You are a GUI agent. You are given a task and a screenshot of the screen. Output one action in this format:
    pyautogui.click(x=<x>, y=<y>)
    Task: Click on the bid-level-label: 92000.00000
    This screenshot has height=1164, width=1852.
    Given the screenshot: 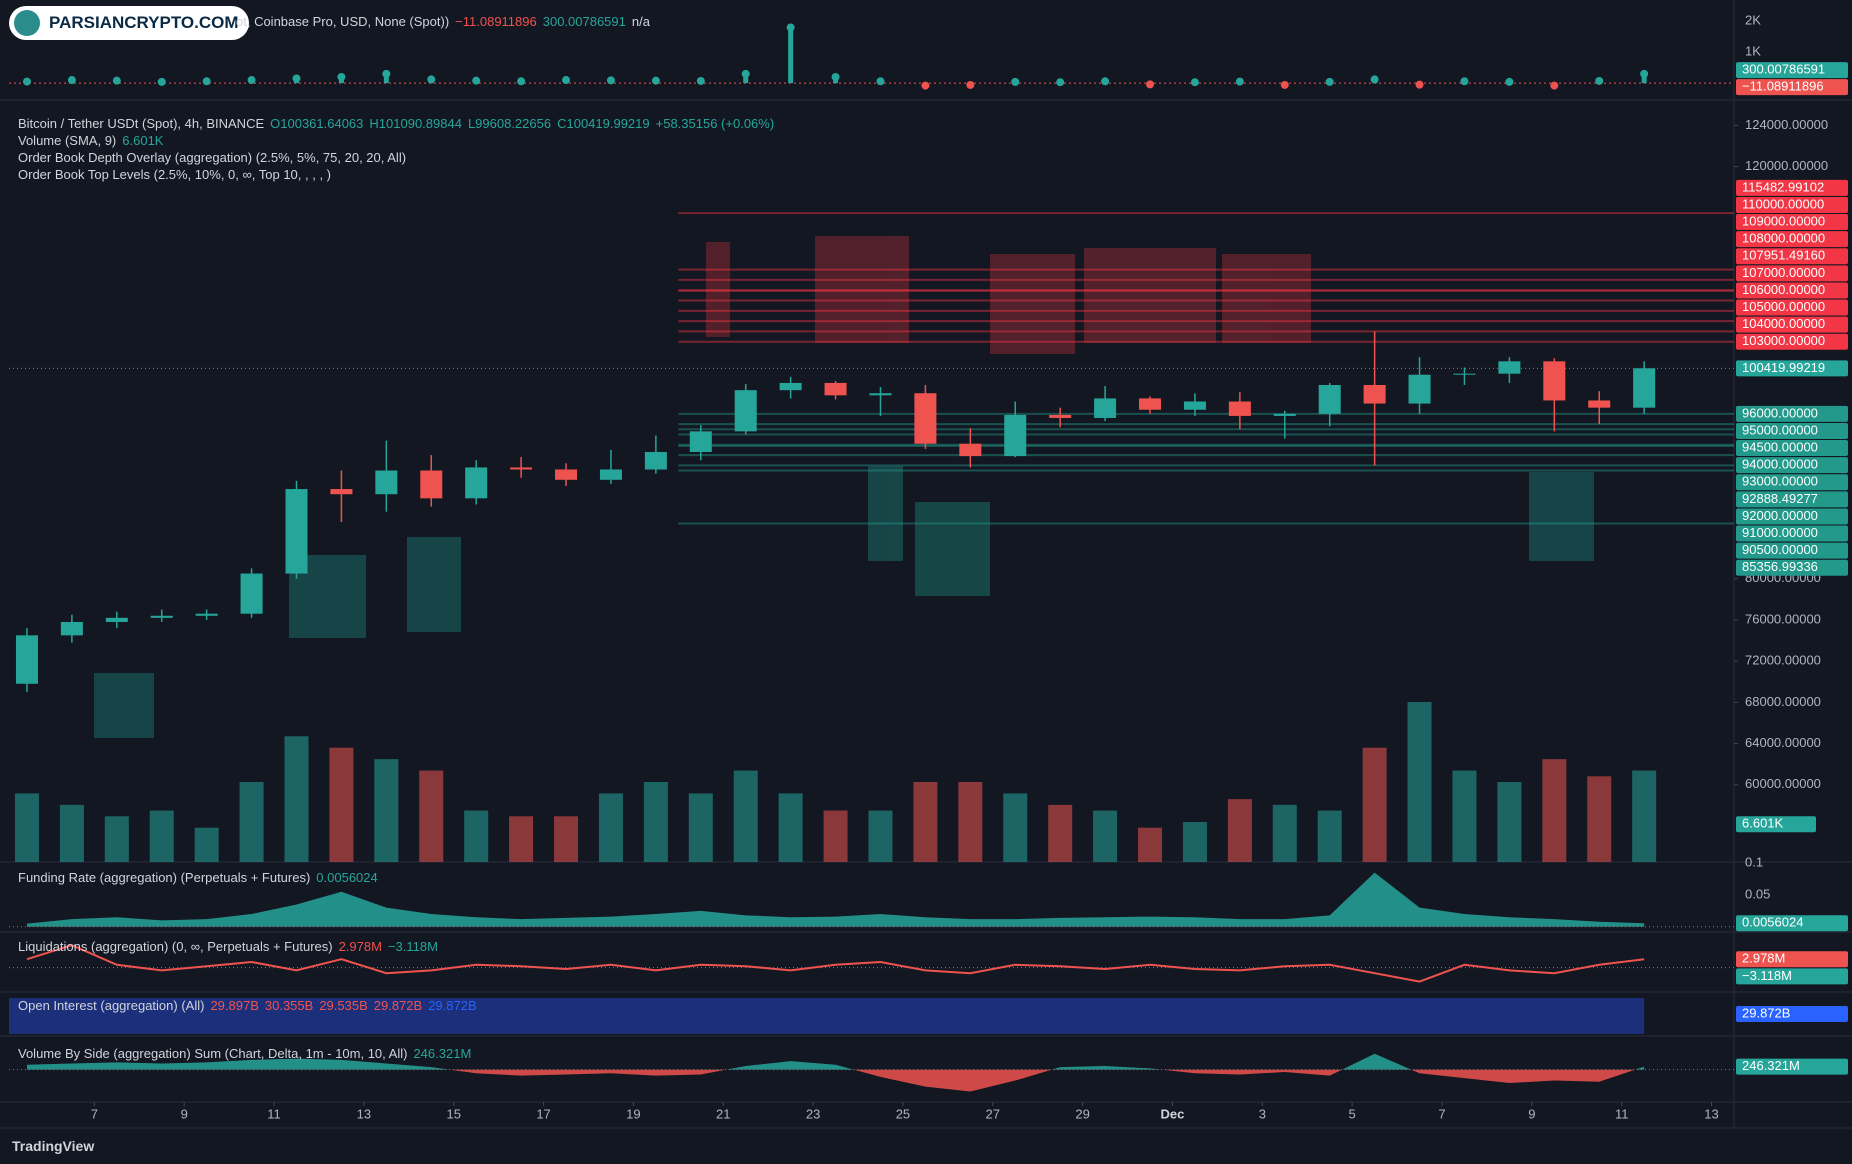 What is the action you would take?
    pyautogui.click(x=1780, y=515)
    